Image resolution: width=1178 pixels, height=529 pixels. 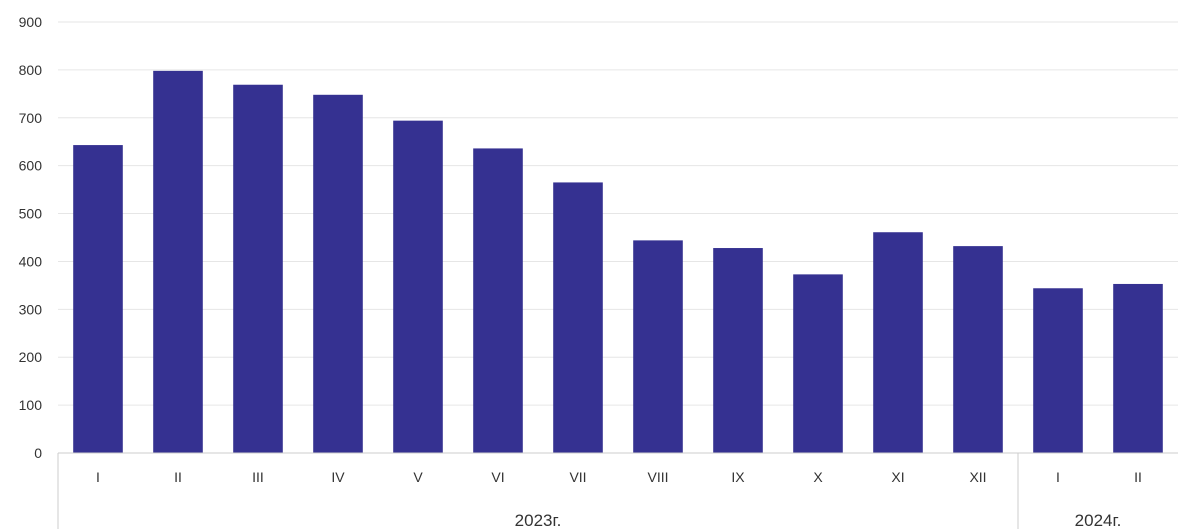 I want to click on x-tick-label: V, so click(x=418, y=477).